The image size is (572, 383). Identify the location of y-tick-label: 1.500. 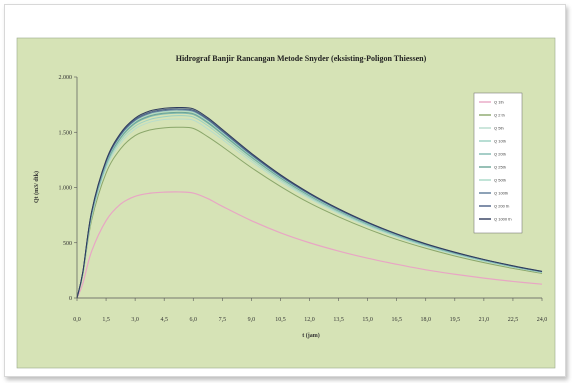
(66, 133).